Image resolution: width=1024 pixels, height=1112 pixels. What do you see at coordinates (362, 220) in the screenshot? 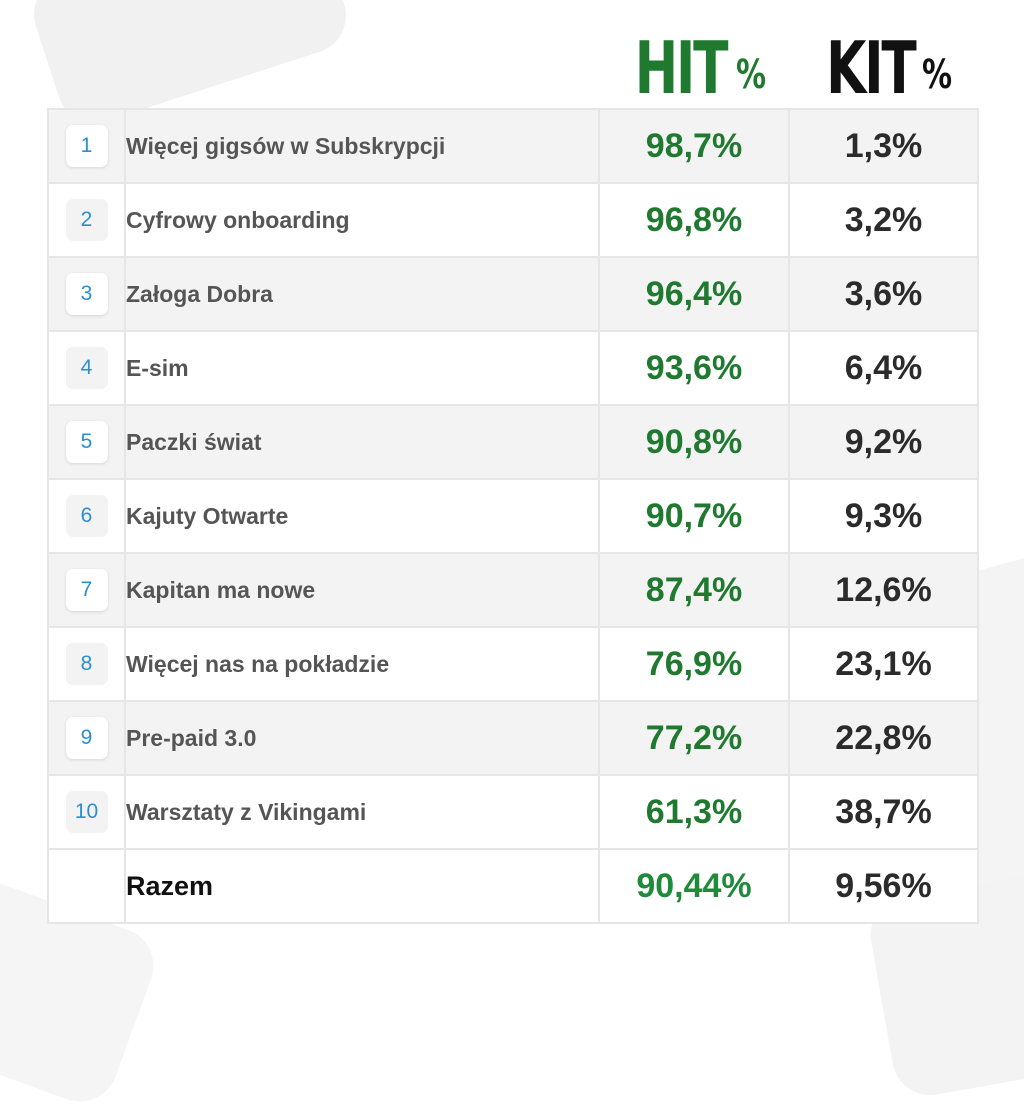
I see `project-name: Cyfrowy onboarding` at bounding box center [362, 220].